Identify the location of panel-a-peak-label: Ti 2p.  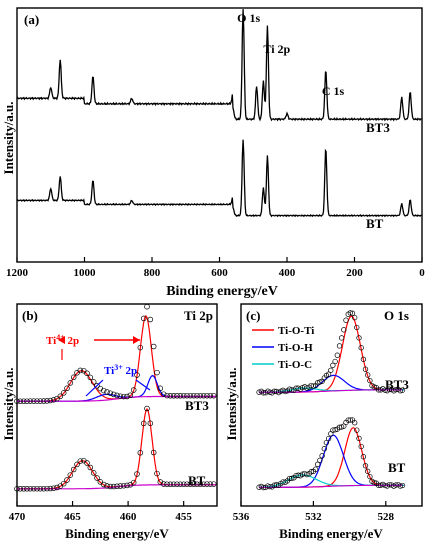
(276, 49).